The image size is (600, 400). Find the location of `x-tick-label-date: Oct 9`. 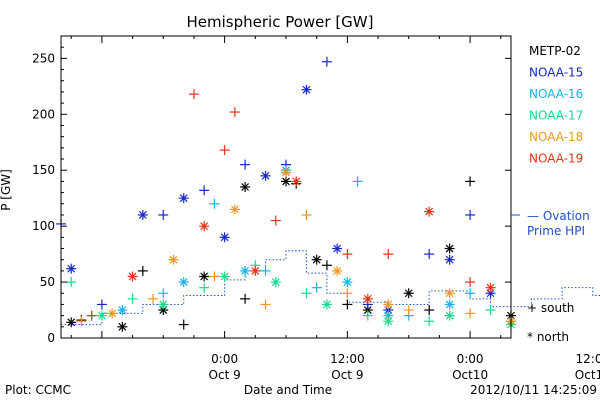

x-tick-label-date: Oct 9 is located at coordinates (347, 375).